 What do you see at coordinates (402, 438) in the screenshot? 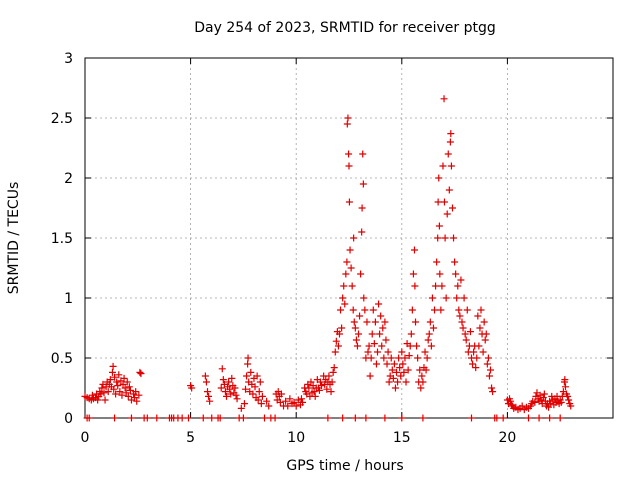
I see `x-tick-label: 15` at bounding box center [402, 438].